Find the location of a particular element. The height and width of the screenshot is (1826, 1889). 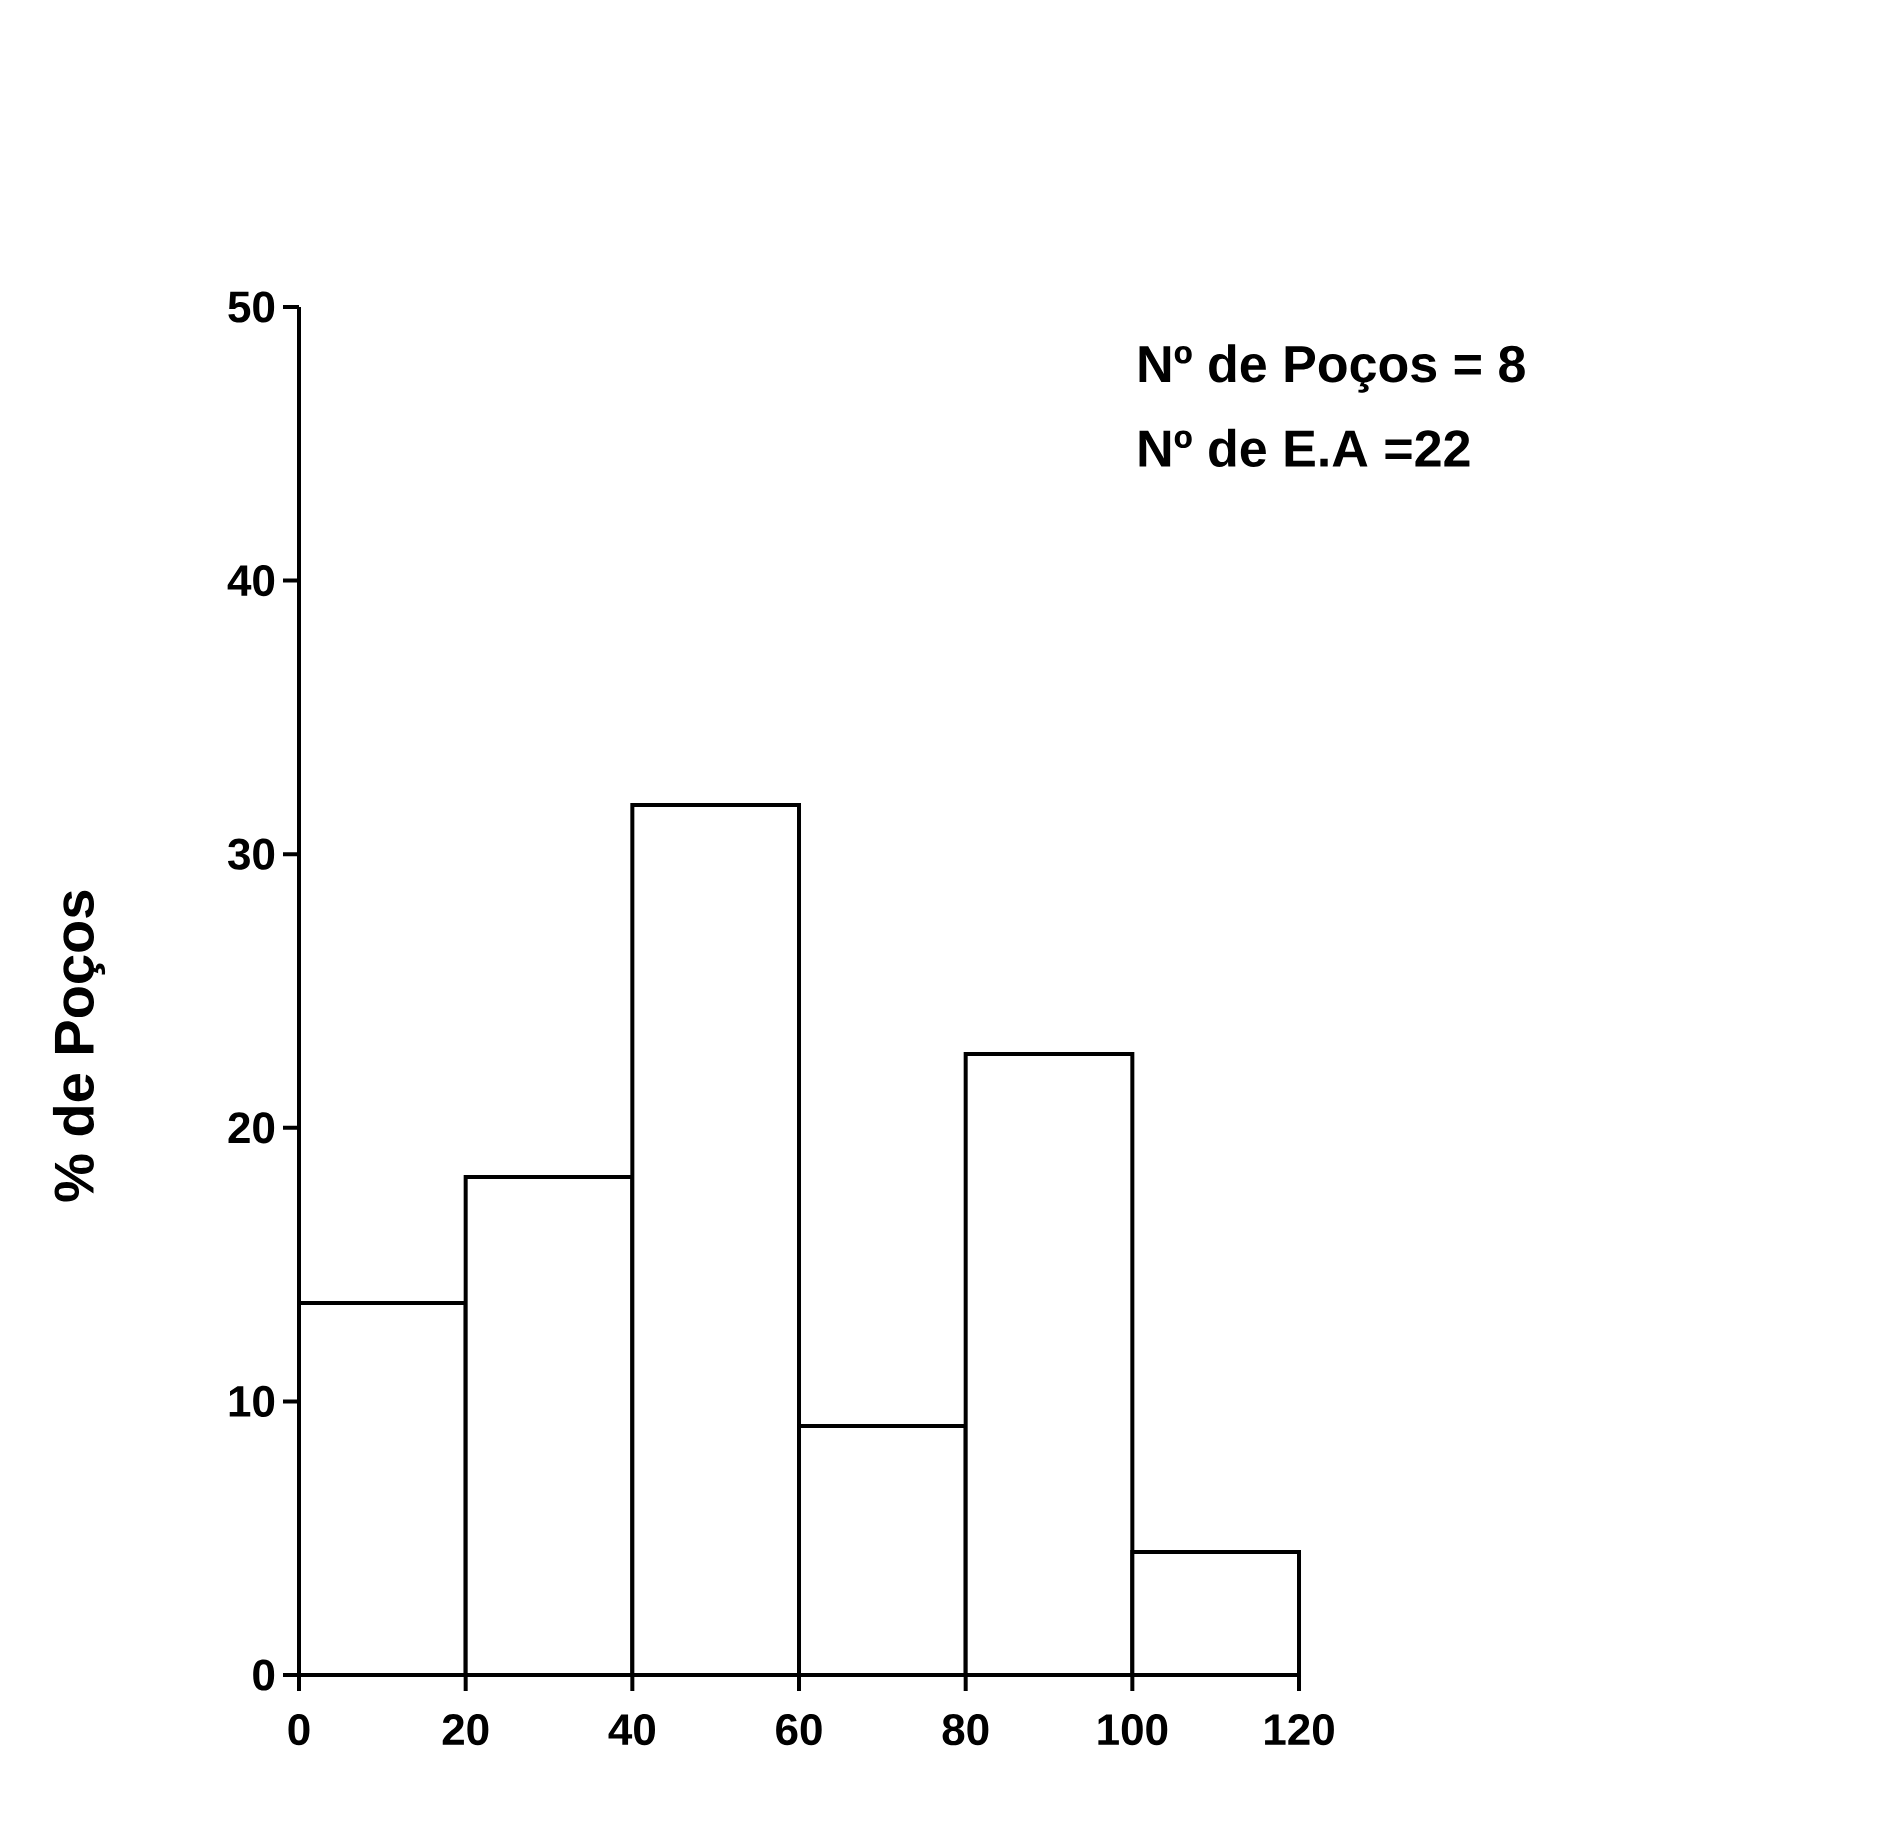

annotation: Nº de Poços = 8 is located at coordinates (1332, 368).